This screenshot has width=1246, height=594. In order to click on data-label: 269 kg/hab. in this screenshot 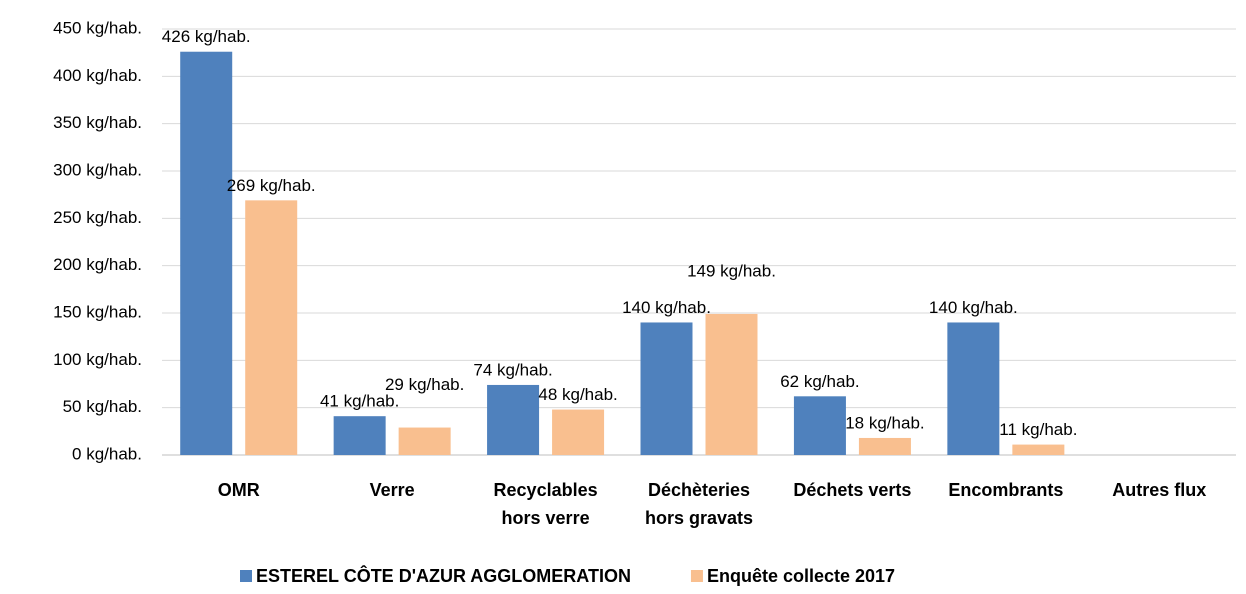, I will do `click(271, 185)`.